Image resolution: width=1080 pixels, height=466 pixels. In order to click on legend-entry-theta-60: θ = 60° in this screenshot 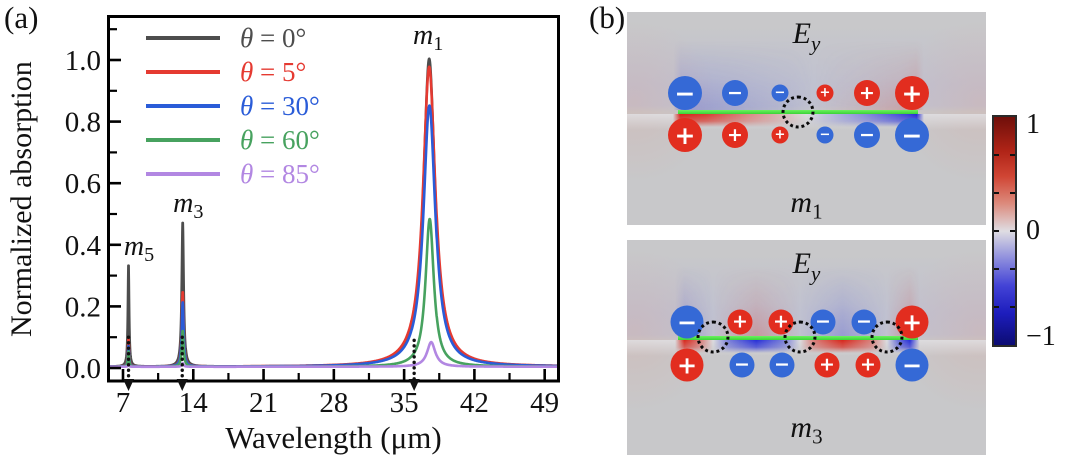, I will do `click(233, 140)`.